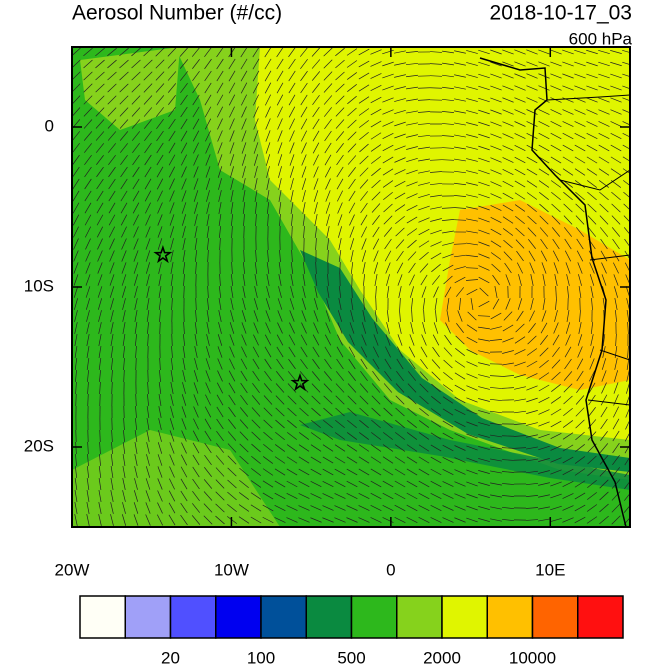 Image resolution: width=650 pixels, height=667 pixels. I want to click on field-patch, so click(130, 88).